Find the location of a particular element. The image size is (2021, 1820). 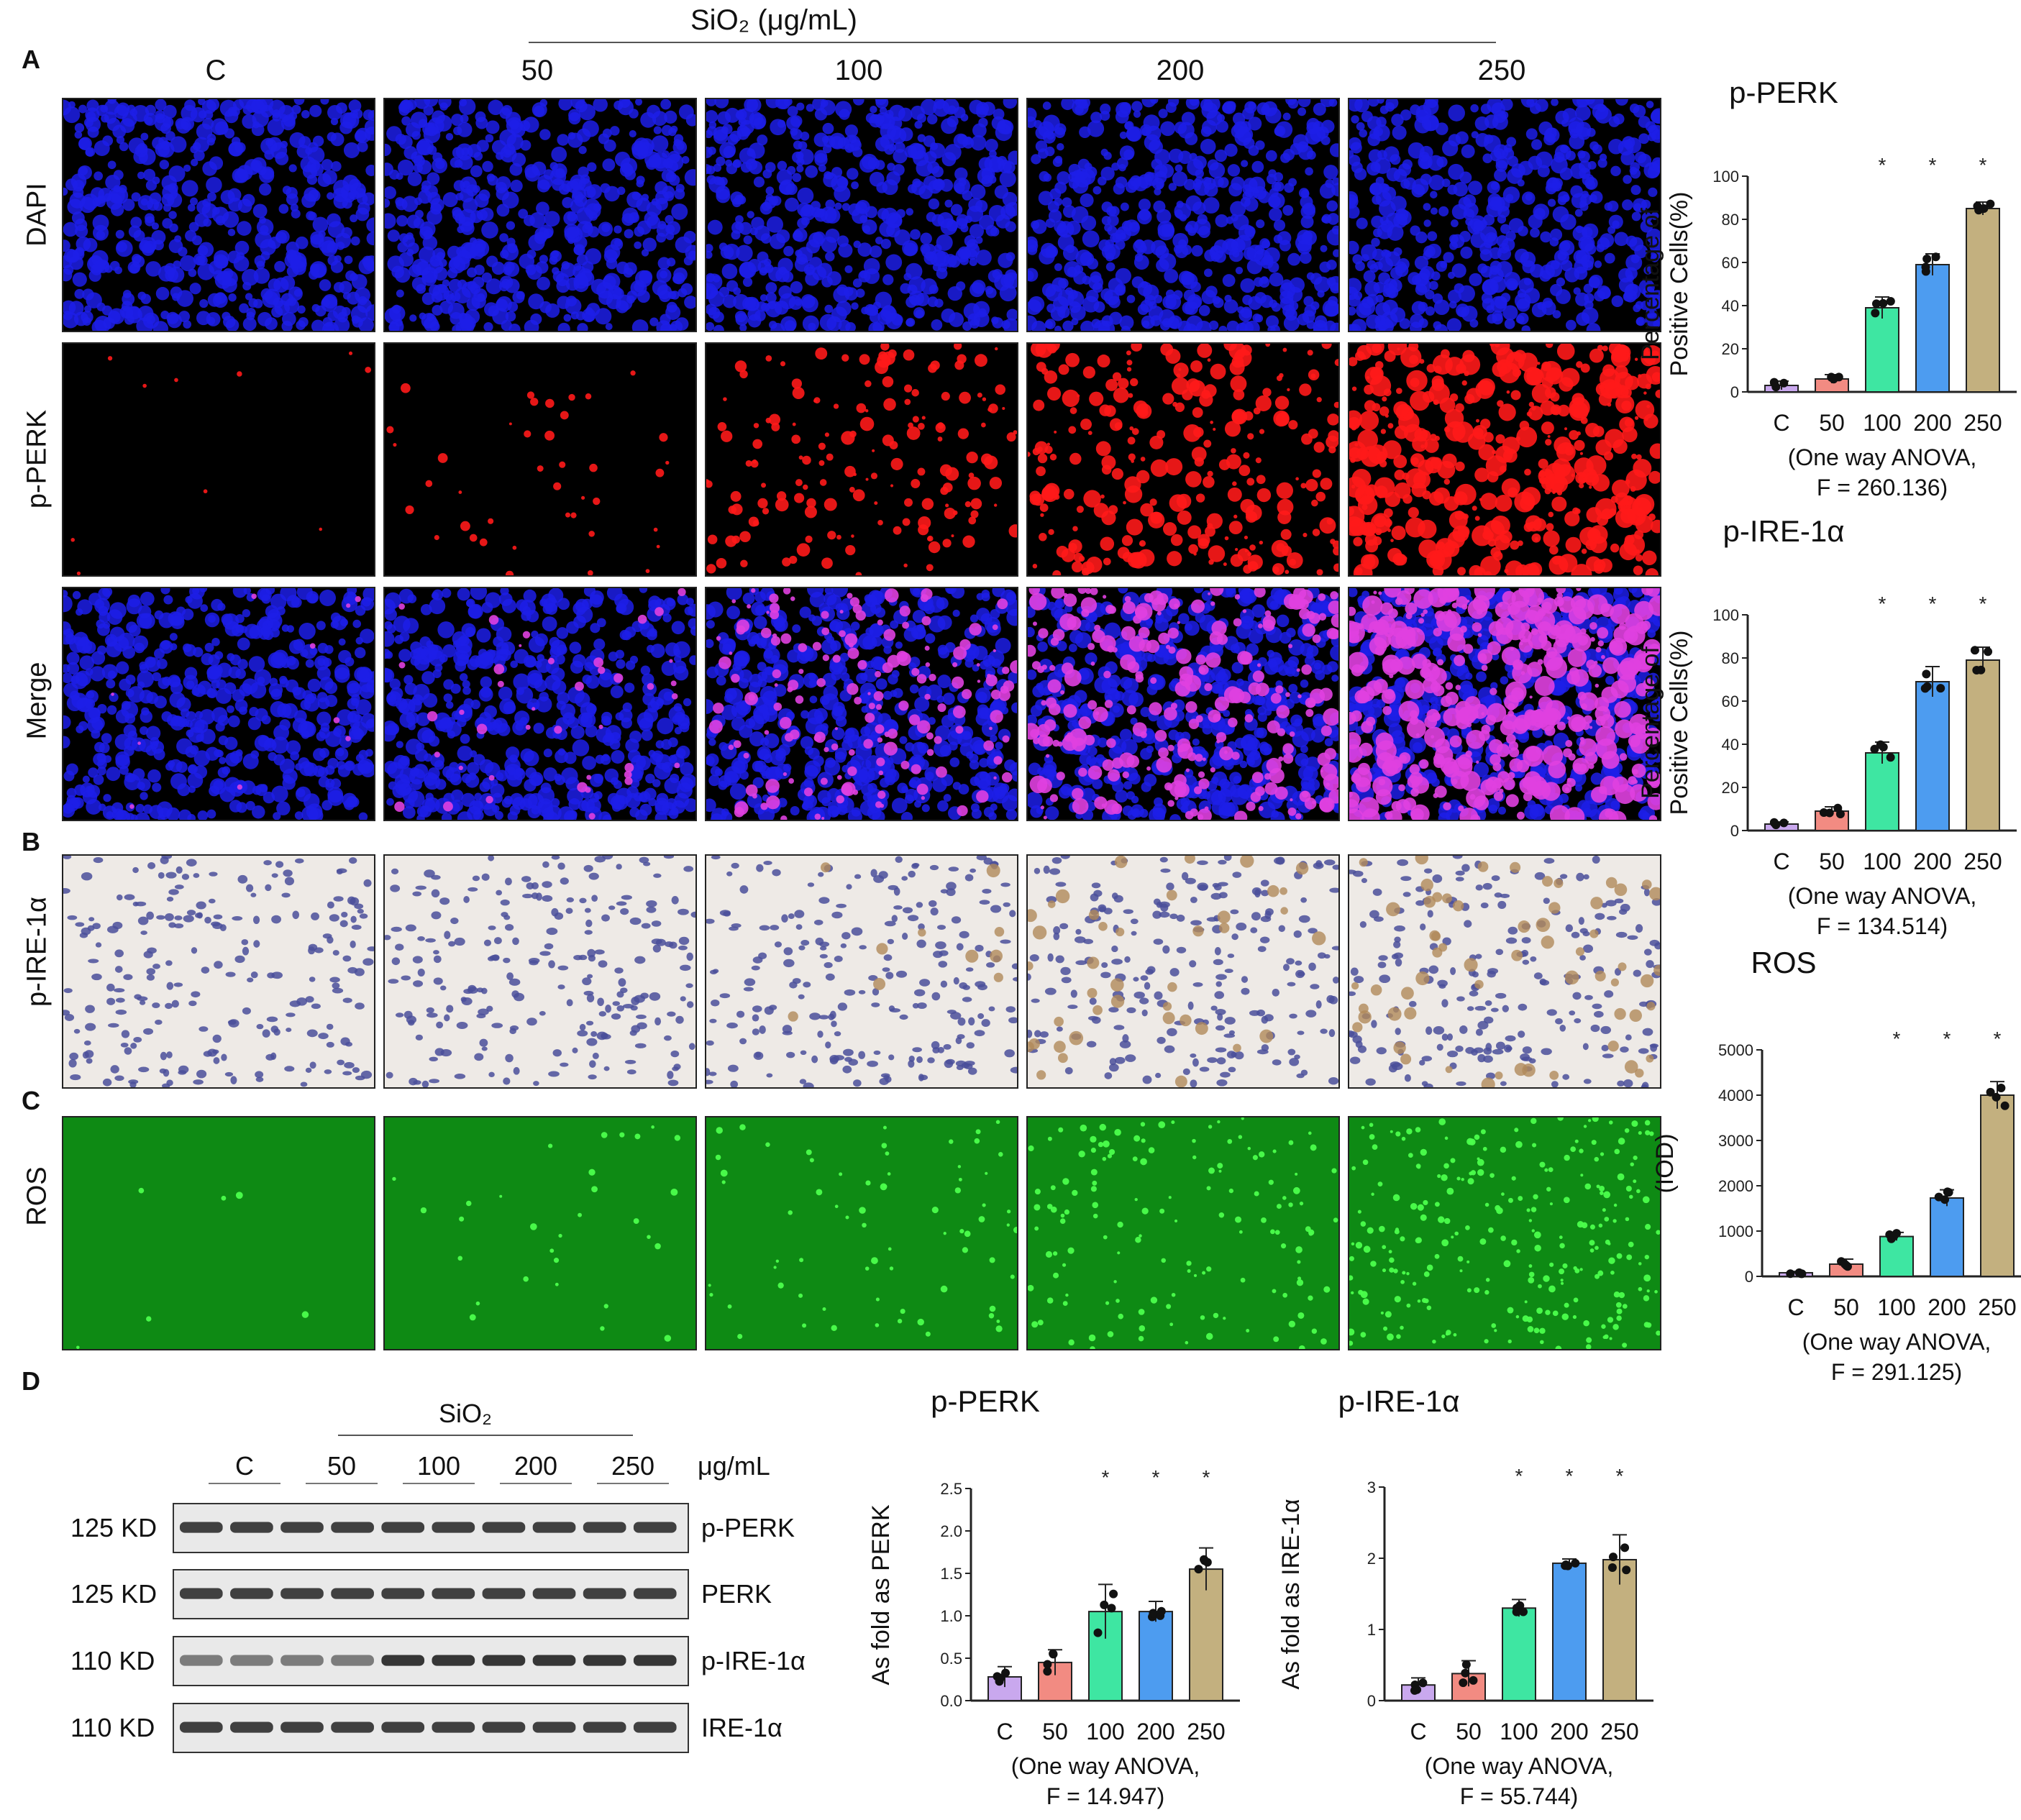

col-label-50: 50 is located at coordinates (537, 70).